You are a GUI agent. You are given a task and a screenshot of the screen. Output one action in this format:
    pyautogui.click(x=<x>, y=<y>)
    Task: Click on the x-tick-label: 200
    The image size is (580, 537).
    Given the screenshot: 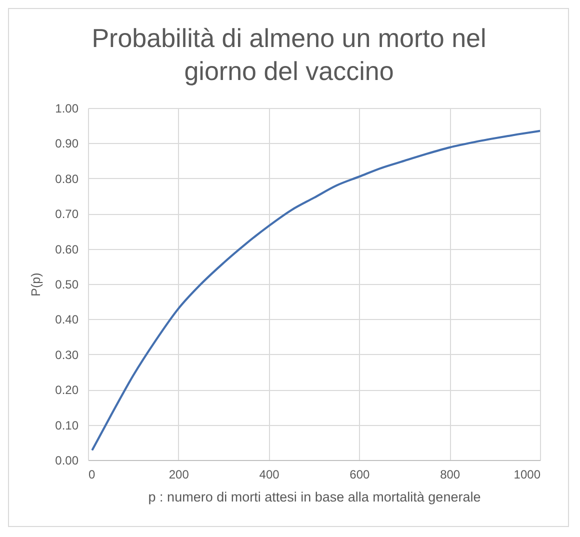 What is the action you would take?
    pyautogui.click(x=179, y=475)
    